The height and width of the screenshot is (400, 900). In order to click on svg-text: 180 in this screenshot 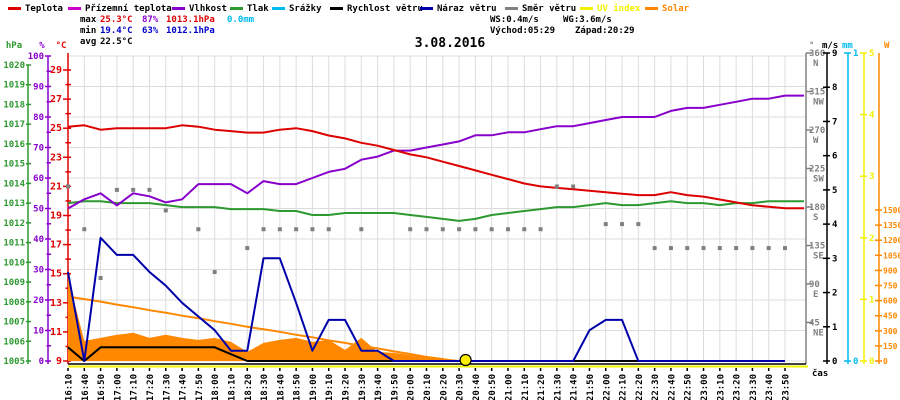, I will do `click(817, 208)`.